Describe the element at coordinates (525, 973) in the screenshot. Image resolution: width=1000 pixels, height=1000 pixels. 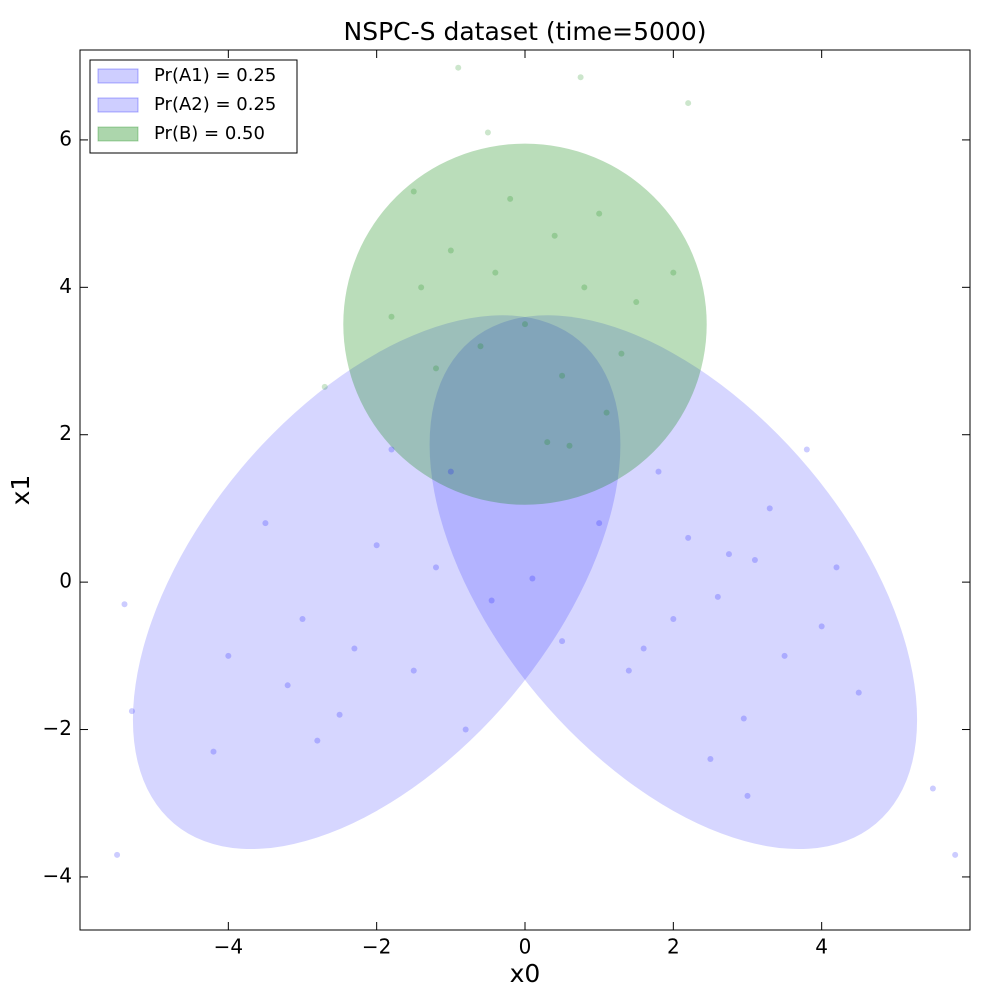
I see `x-axis-label: x0` at that location.